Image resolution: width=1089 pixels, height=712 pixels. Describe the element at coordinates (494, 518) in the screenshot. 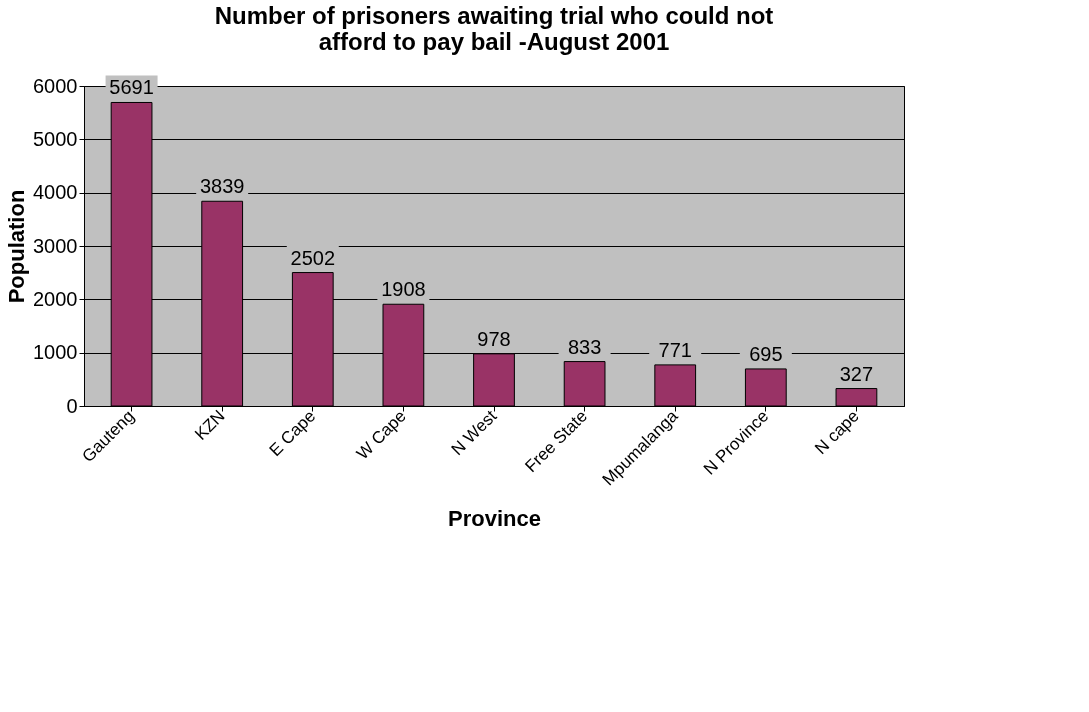

I see `x-axis-title: Province` at that location.